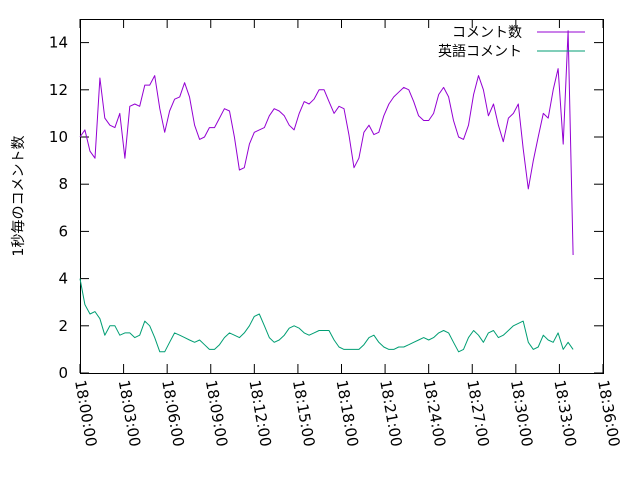 The image size is (640, 480). What do you see at coordinates (480, 51) in the screenshot?
I see `legend-label: 英語コメント` at bounding box center [480, 51].